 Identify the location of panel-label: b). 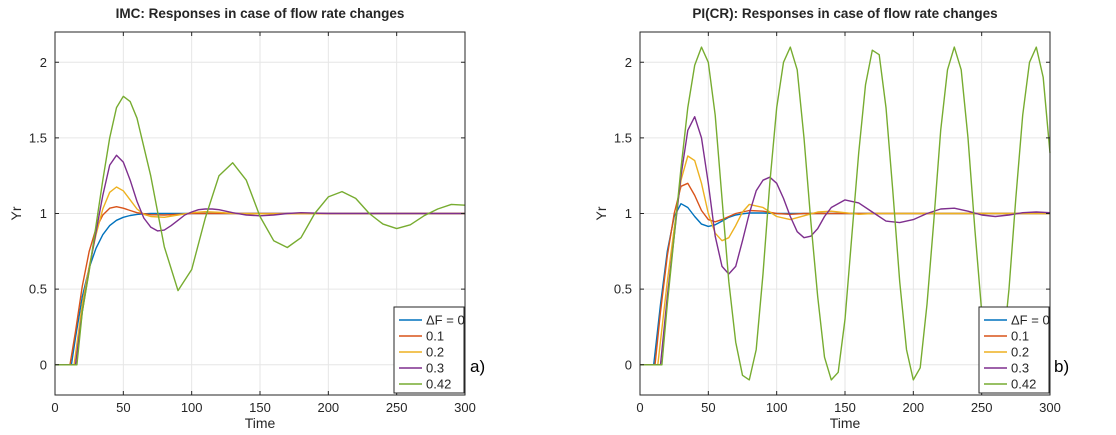
(1061, 366).